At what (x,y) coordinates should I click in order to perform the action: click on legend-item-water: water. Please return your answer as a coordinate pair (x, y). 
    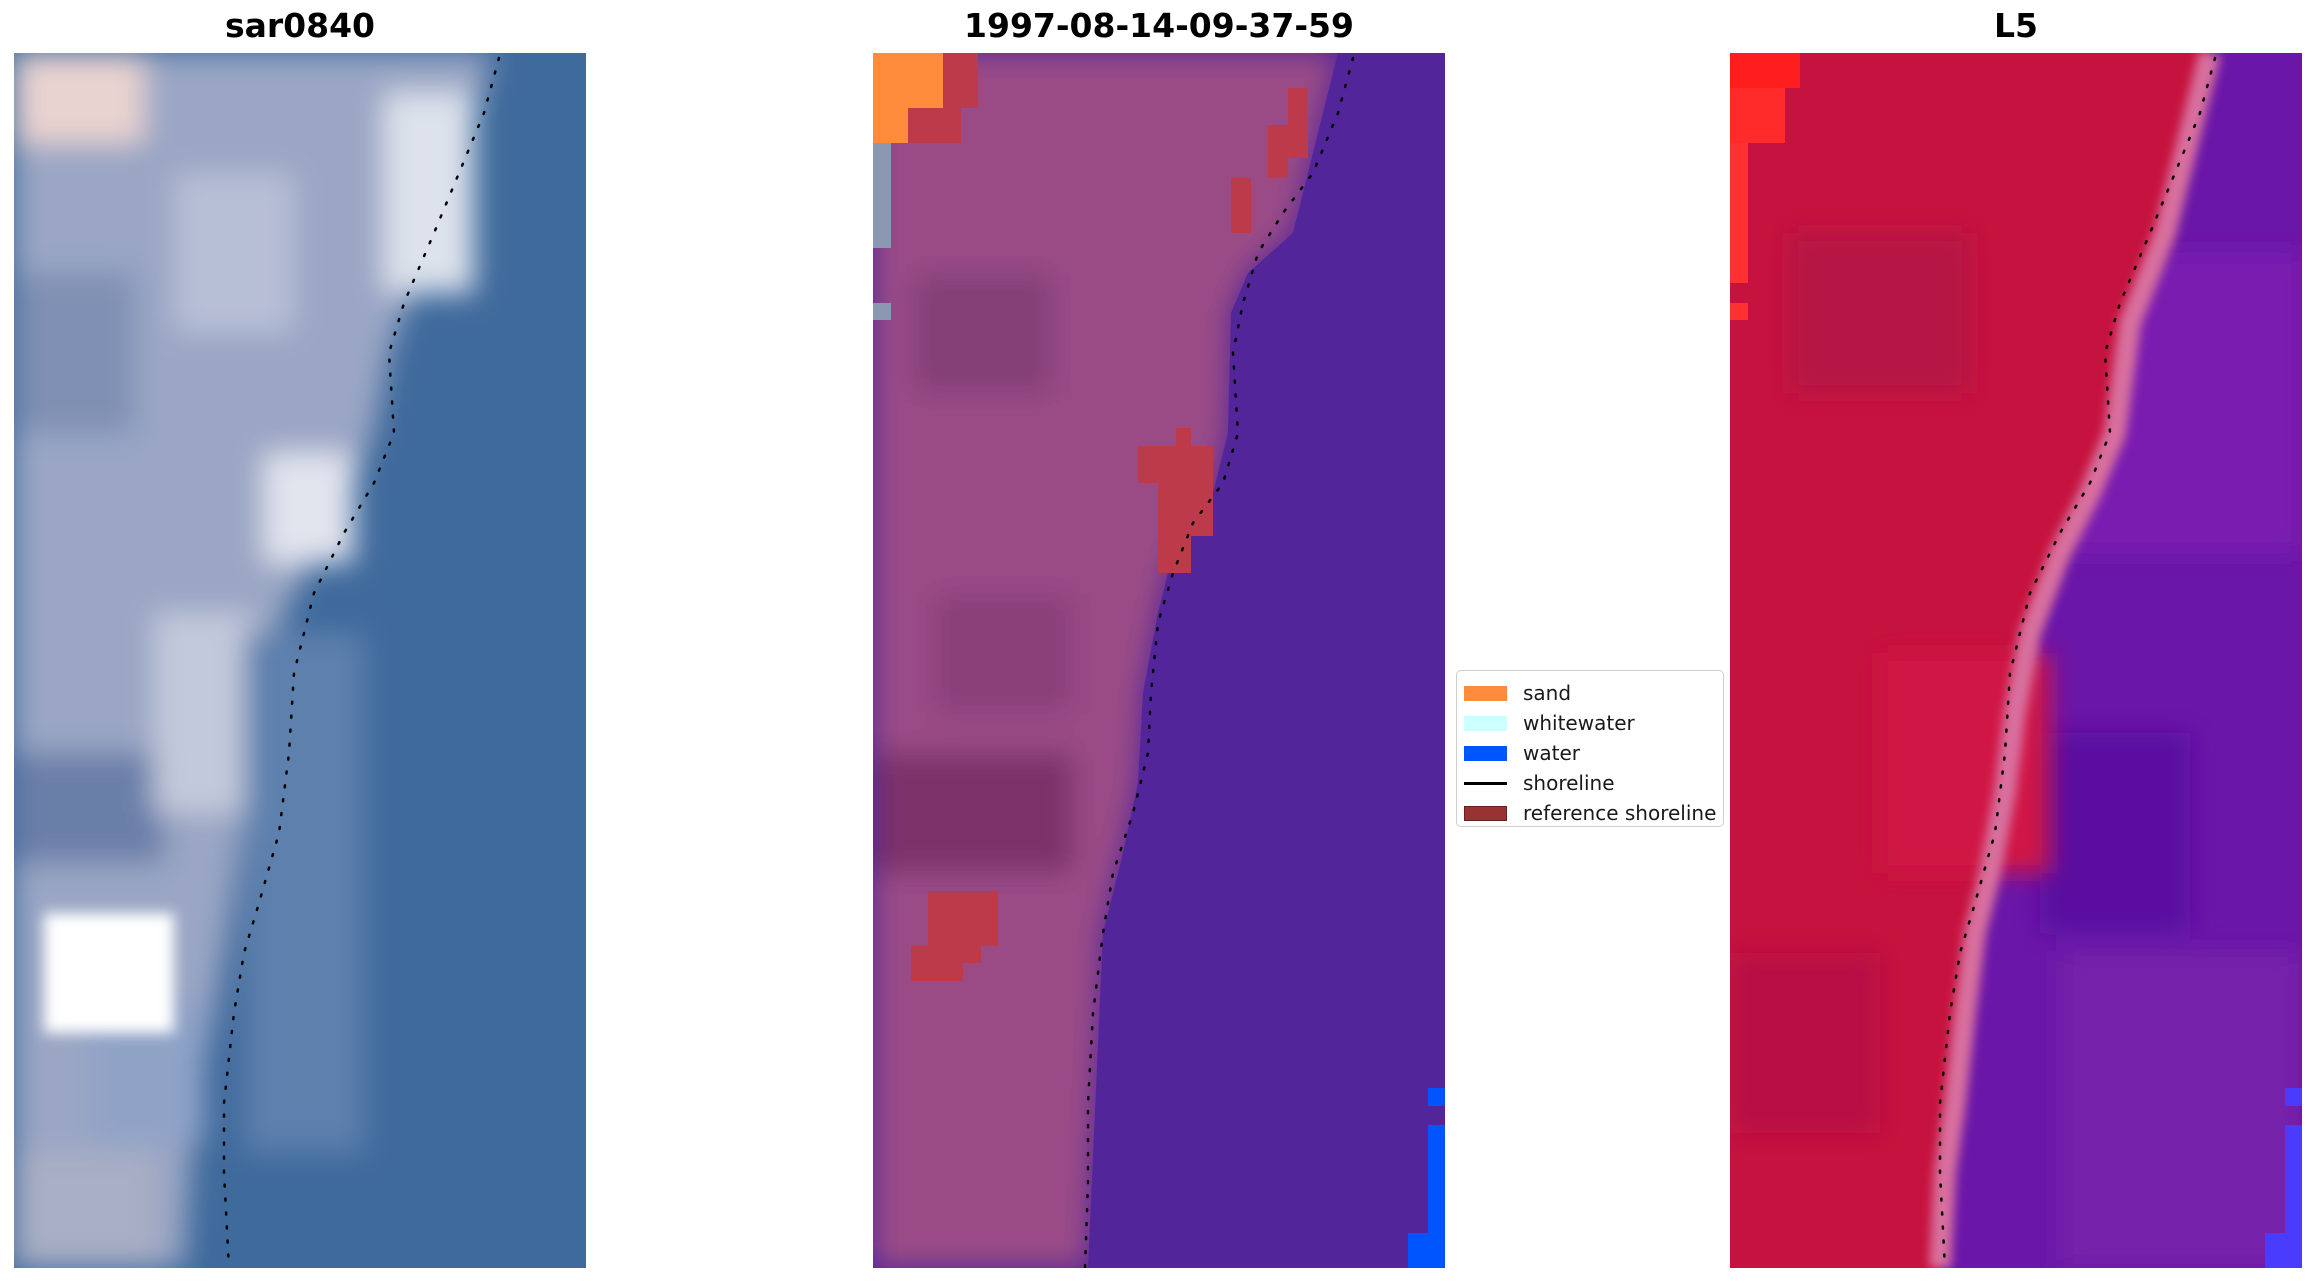
    Looking at the image, I should click on (1590, 753).